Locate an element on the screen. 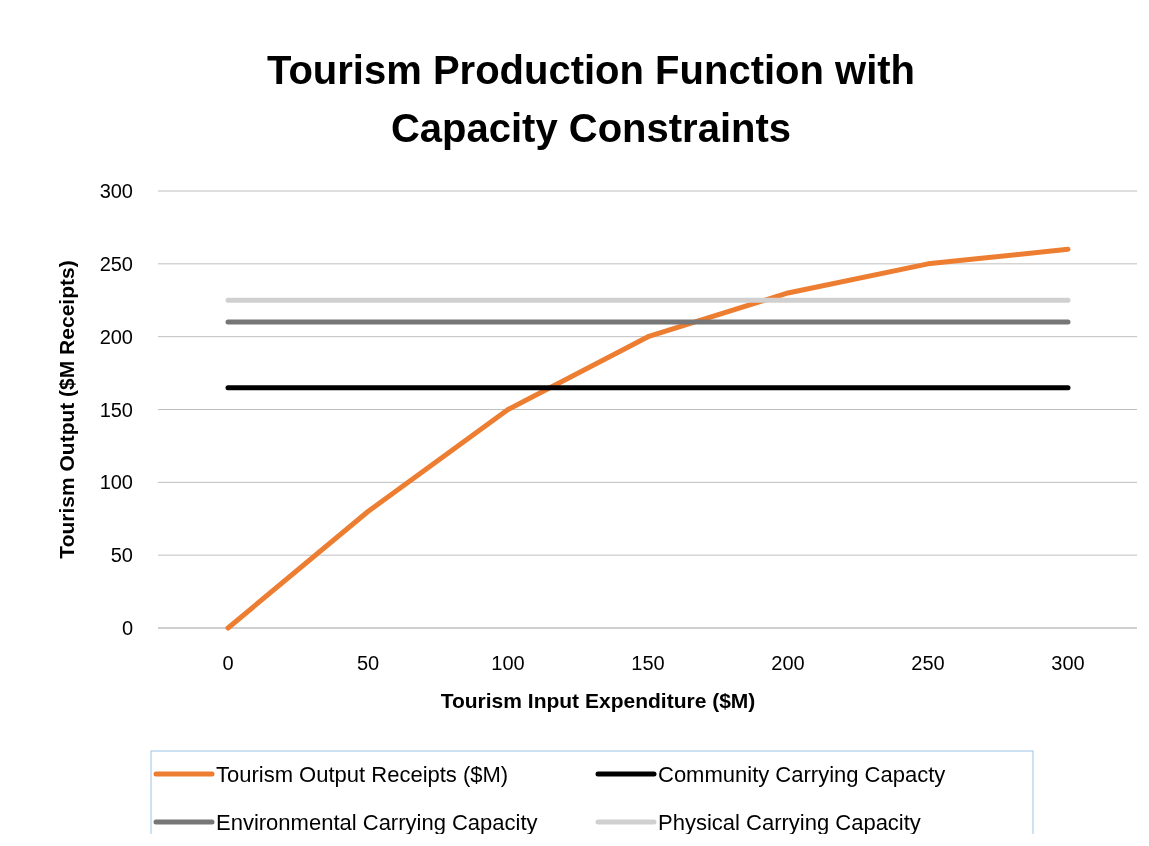 This screenshot has height=846, width=1149. legend-label: Community Carrying Capacty is located at coordinates (802, 774).